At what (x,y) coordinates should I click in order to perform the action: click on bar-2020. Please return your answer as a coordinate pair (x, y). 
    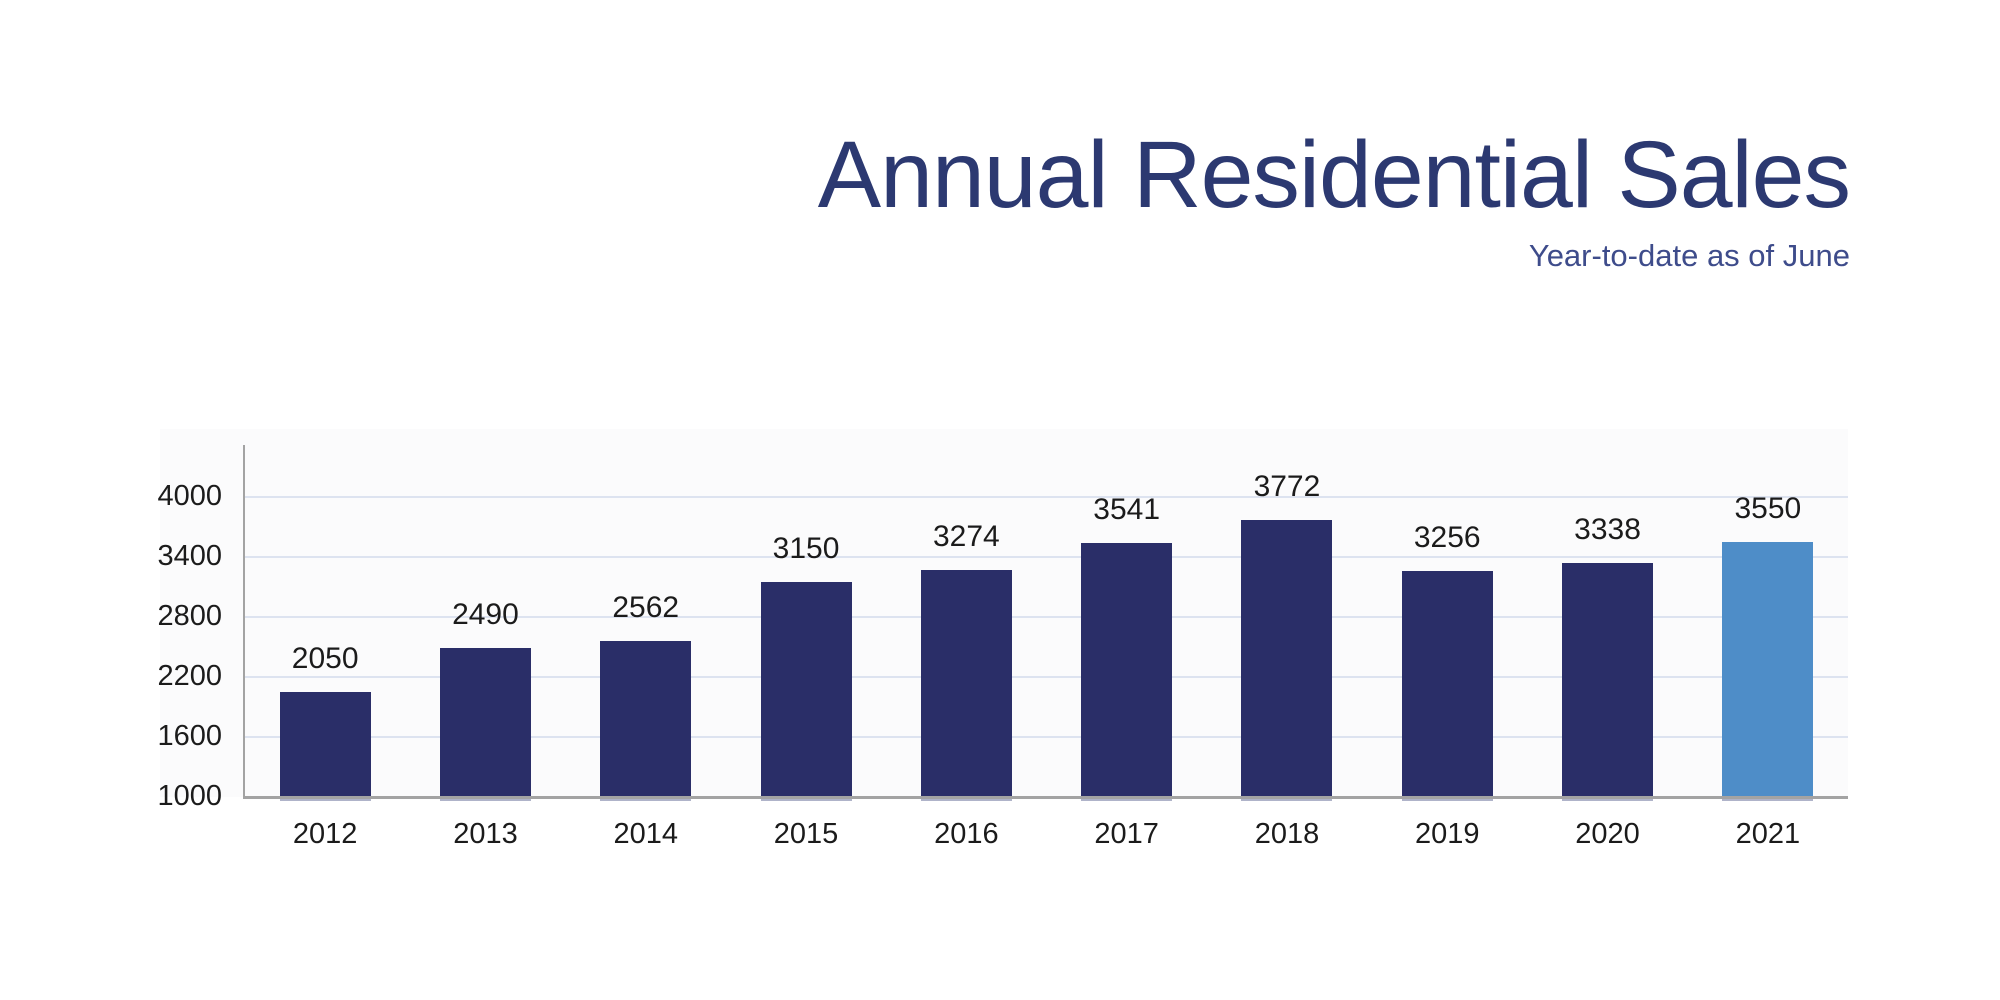
    Looking at the image, I should click on (1608, 680).